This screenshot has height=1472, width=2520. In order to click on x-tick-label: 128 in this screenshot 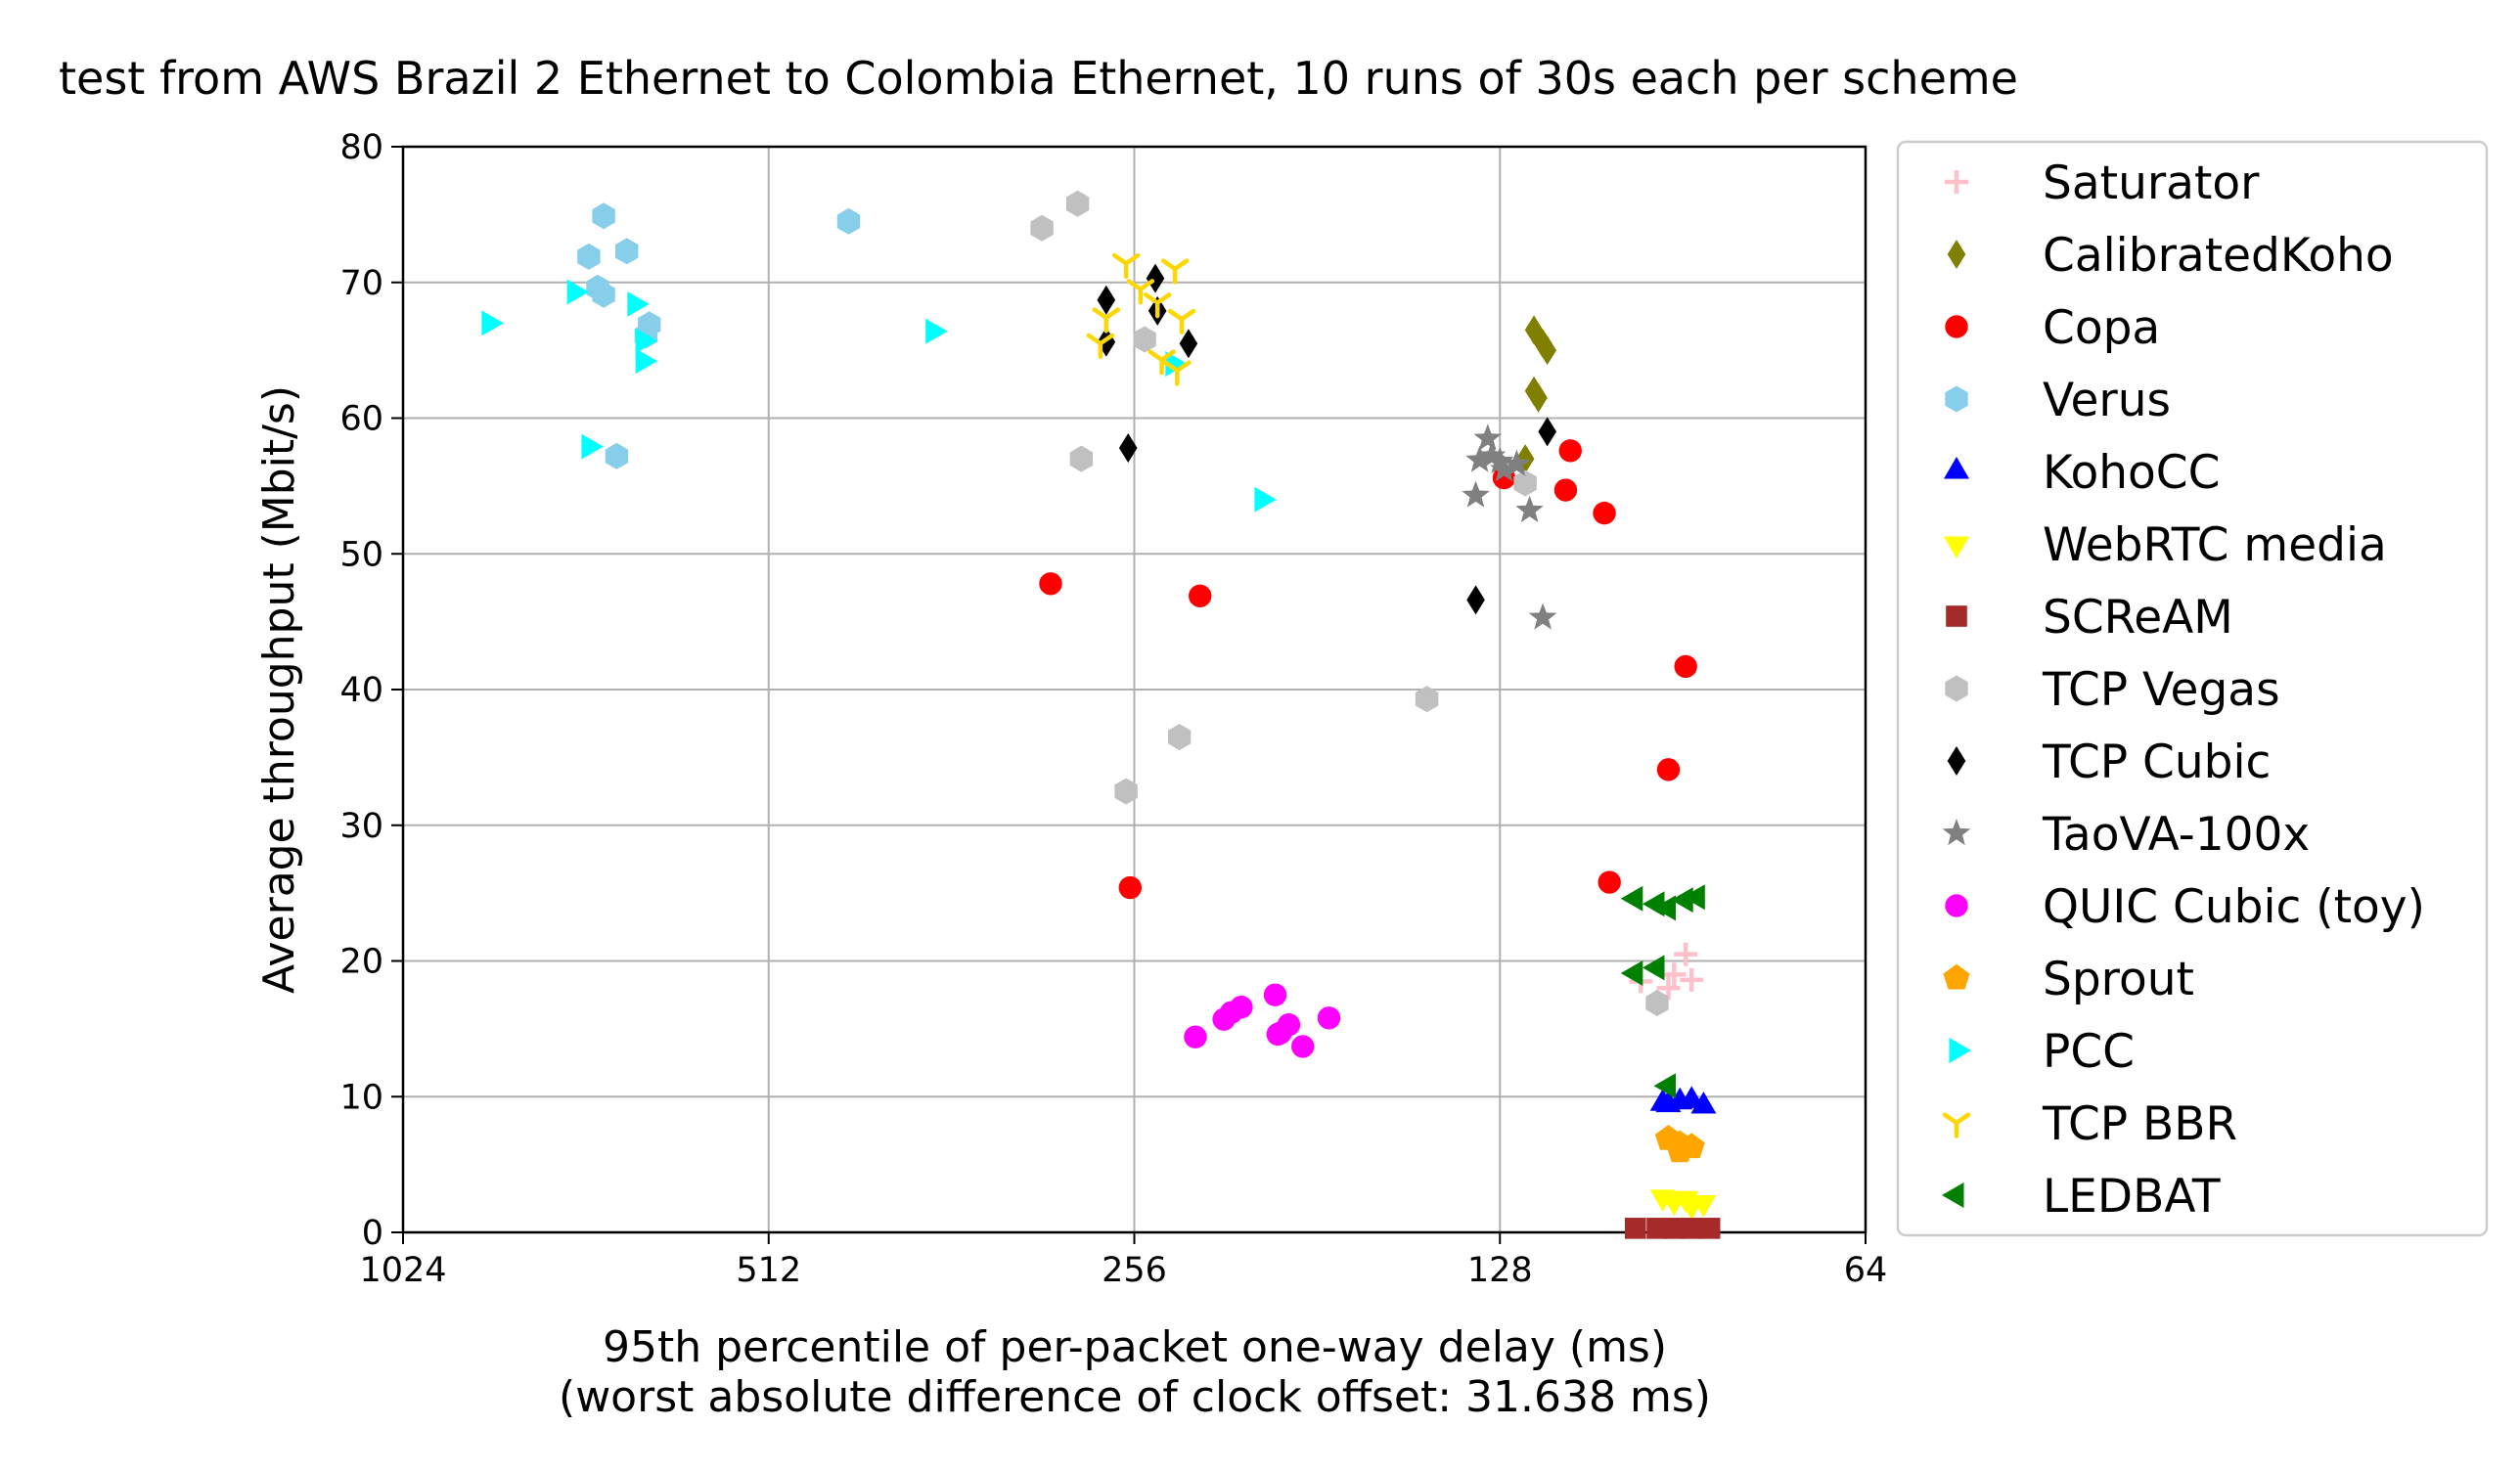, I will do `click(1500, 1270)`.